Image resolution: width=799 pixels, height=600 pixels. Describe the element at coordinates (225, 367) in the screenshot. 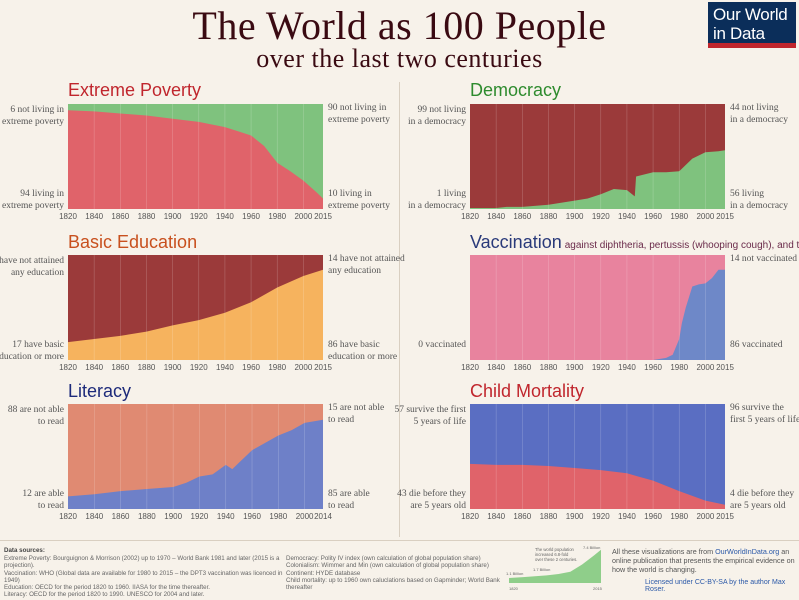

I see `education-x-tick: 1940` at that location.